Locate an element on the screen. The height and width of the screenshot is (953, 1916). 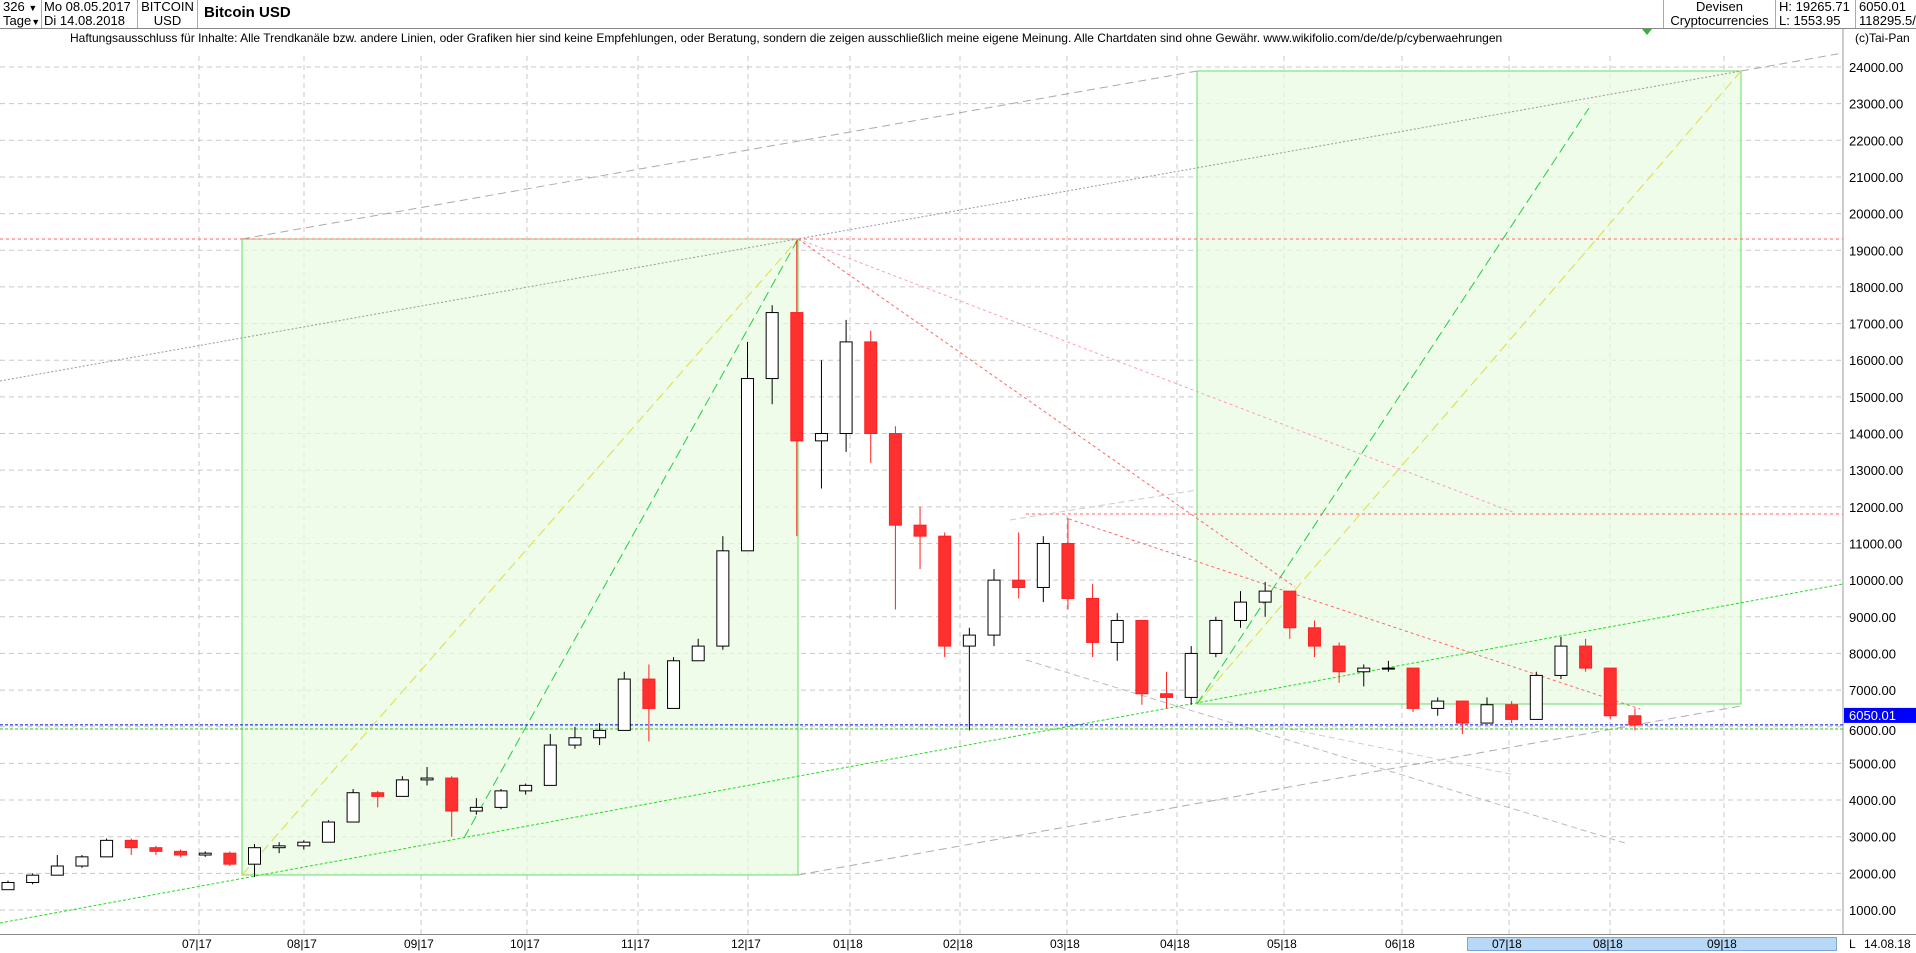
x-tick-label: 11|17 is located at coordinates (635, 944).